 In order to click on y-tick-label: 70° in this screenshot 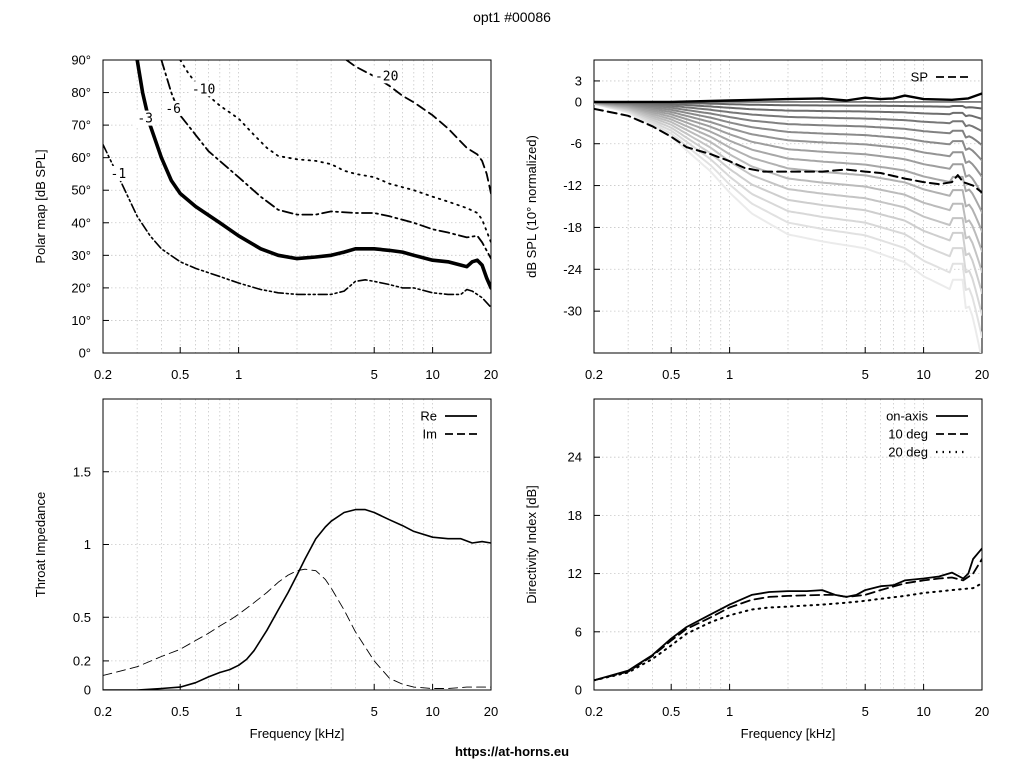, I will do `click(81, 125)`.